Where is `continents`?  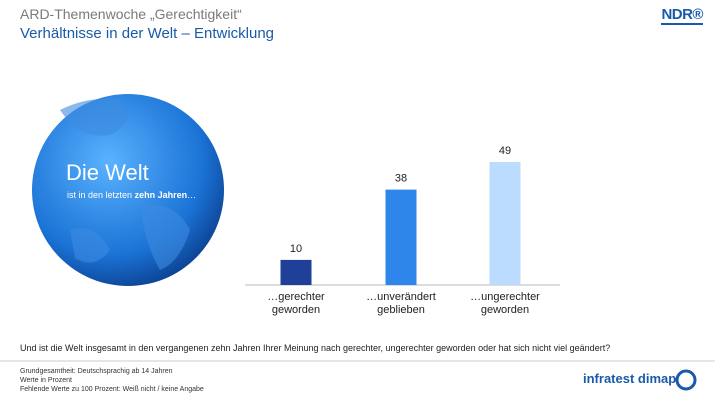 continents is located at coordinates (125, 184).